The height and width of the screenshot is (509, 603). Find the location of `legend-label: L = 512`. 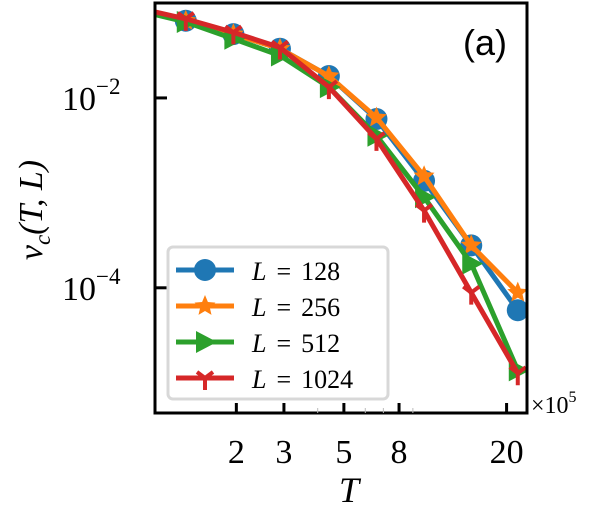

legend-label: L = 512 is located at coordinates (295, 343).